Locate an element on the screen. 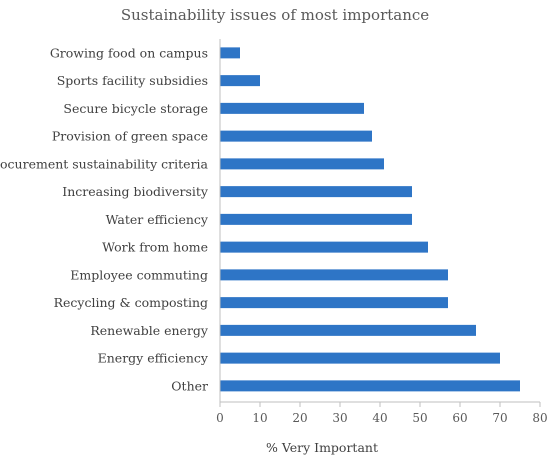 This screenshot has width=550, height=459. category-label: Provision of green space is located at coordinates (130, 136).